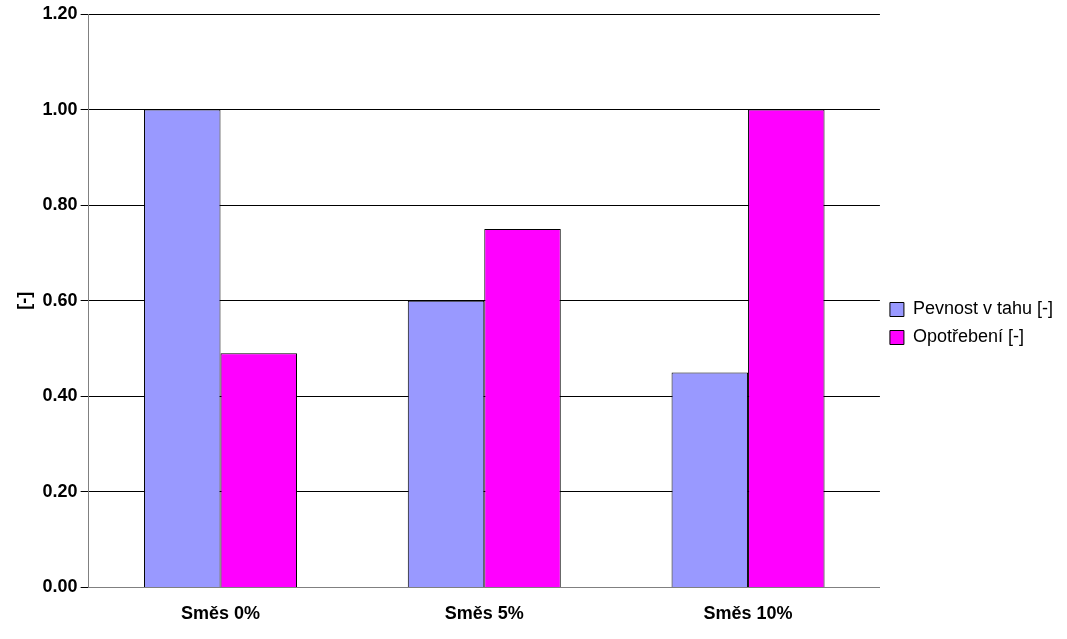 This screenshot has width=1067, height=639. What do you see at coordinates (748, 613) in the screenshot?
I see `x-tick-label: Směs 10%` at bounding box center [748, 613].